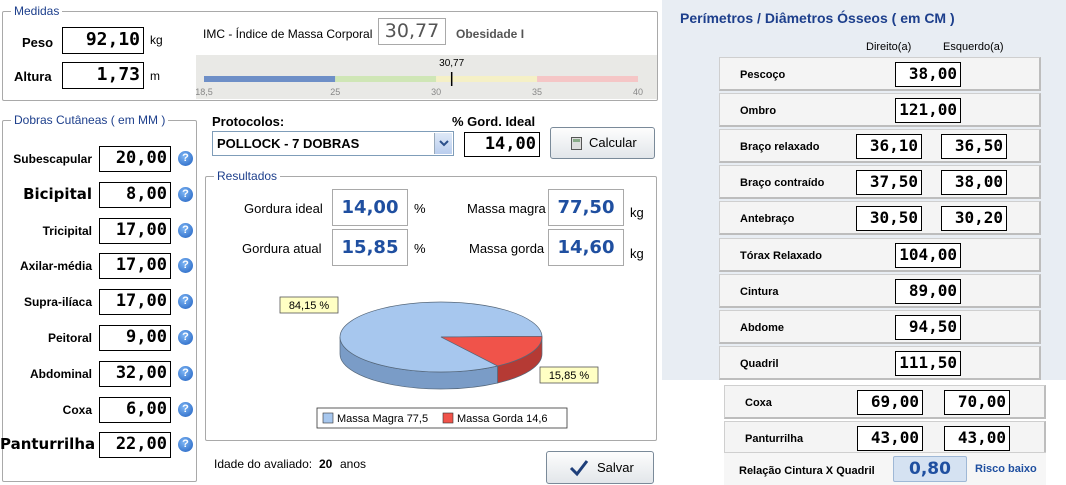  I want to click on salvar-button: Salvar, so click(600, 467).